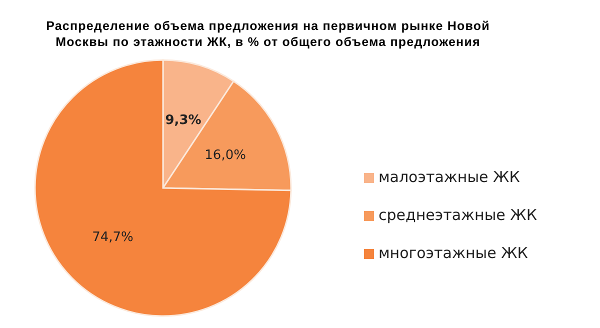 The width and height of the screenshot is (600, 328). I want to click on data-label: 16,0%, so click(225, 155).